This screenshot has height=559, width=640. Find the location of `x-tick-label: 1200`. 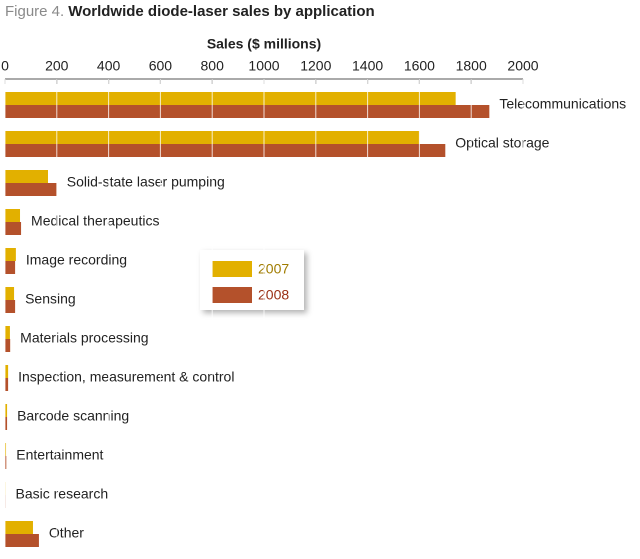

x-tick-label: 1200 is located at coordinates (315, 66).